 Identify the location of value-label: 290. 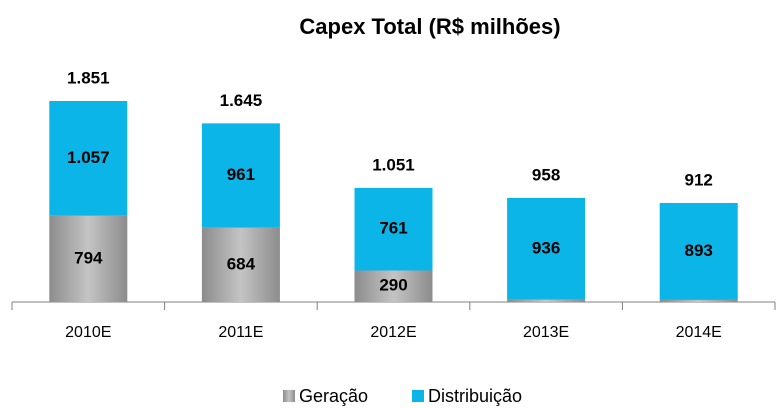
(393, 284).